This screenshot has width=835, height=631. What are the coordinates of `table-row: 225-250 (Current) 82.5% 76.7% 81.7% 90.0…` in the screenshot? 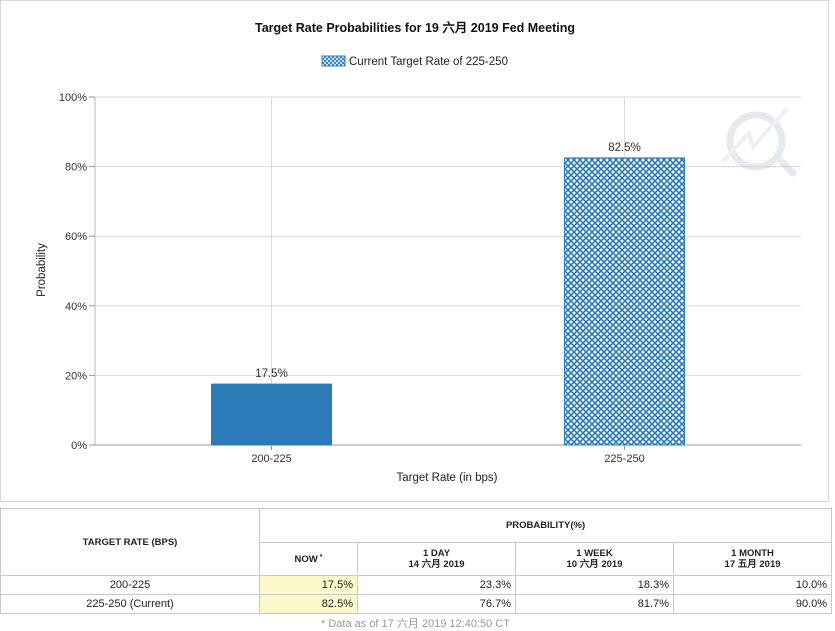 It's located at (416, 604).